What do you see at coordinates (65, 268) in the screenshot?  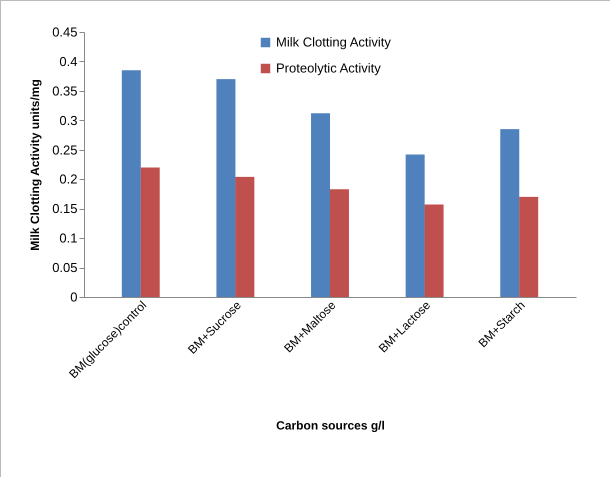 I see `y-tick-label: 0.05` at bounding box center [65, 268].